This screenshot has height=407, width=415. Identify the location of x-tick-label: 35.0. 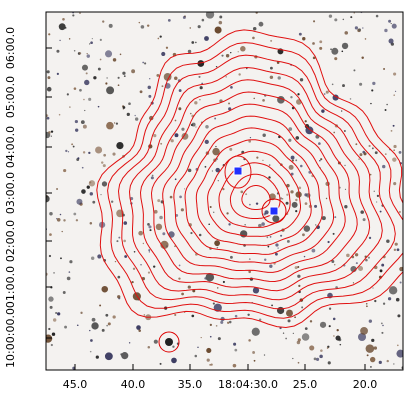
(190, 384).